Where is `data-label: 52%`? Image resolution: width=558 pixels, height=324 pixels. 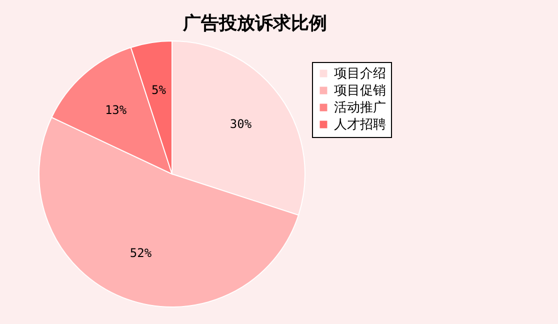
data-label: 52% is located at coordinates (141, 253).